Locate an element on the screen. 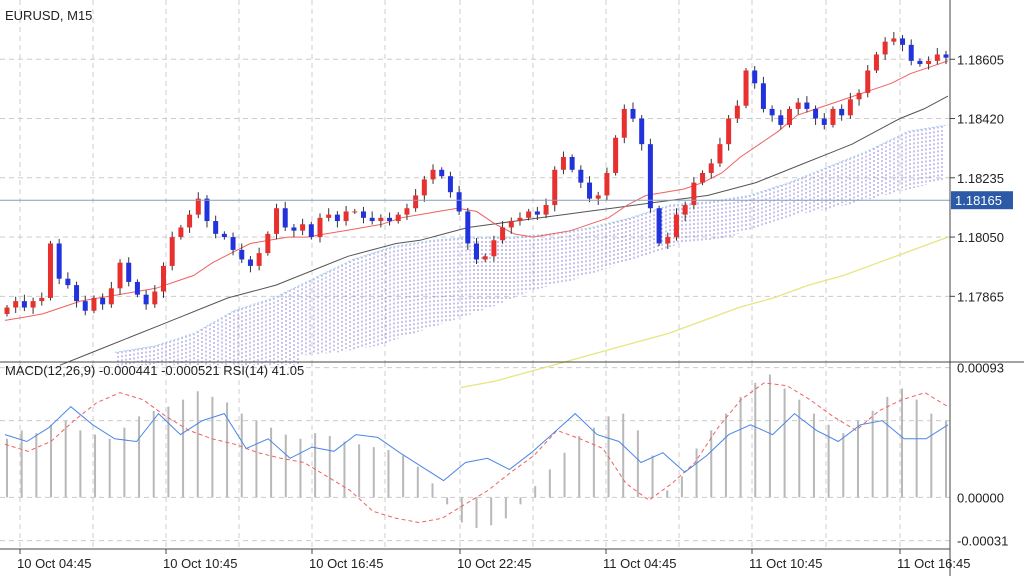 Image resolution: width=1024 pixels, height=576 pixels. time-tick-label: 10 Oct 22:45 is located at coordinates (494, 563).